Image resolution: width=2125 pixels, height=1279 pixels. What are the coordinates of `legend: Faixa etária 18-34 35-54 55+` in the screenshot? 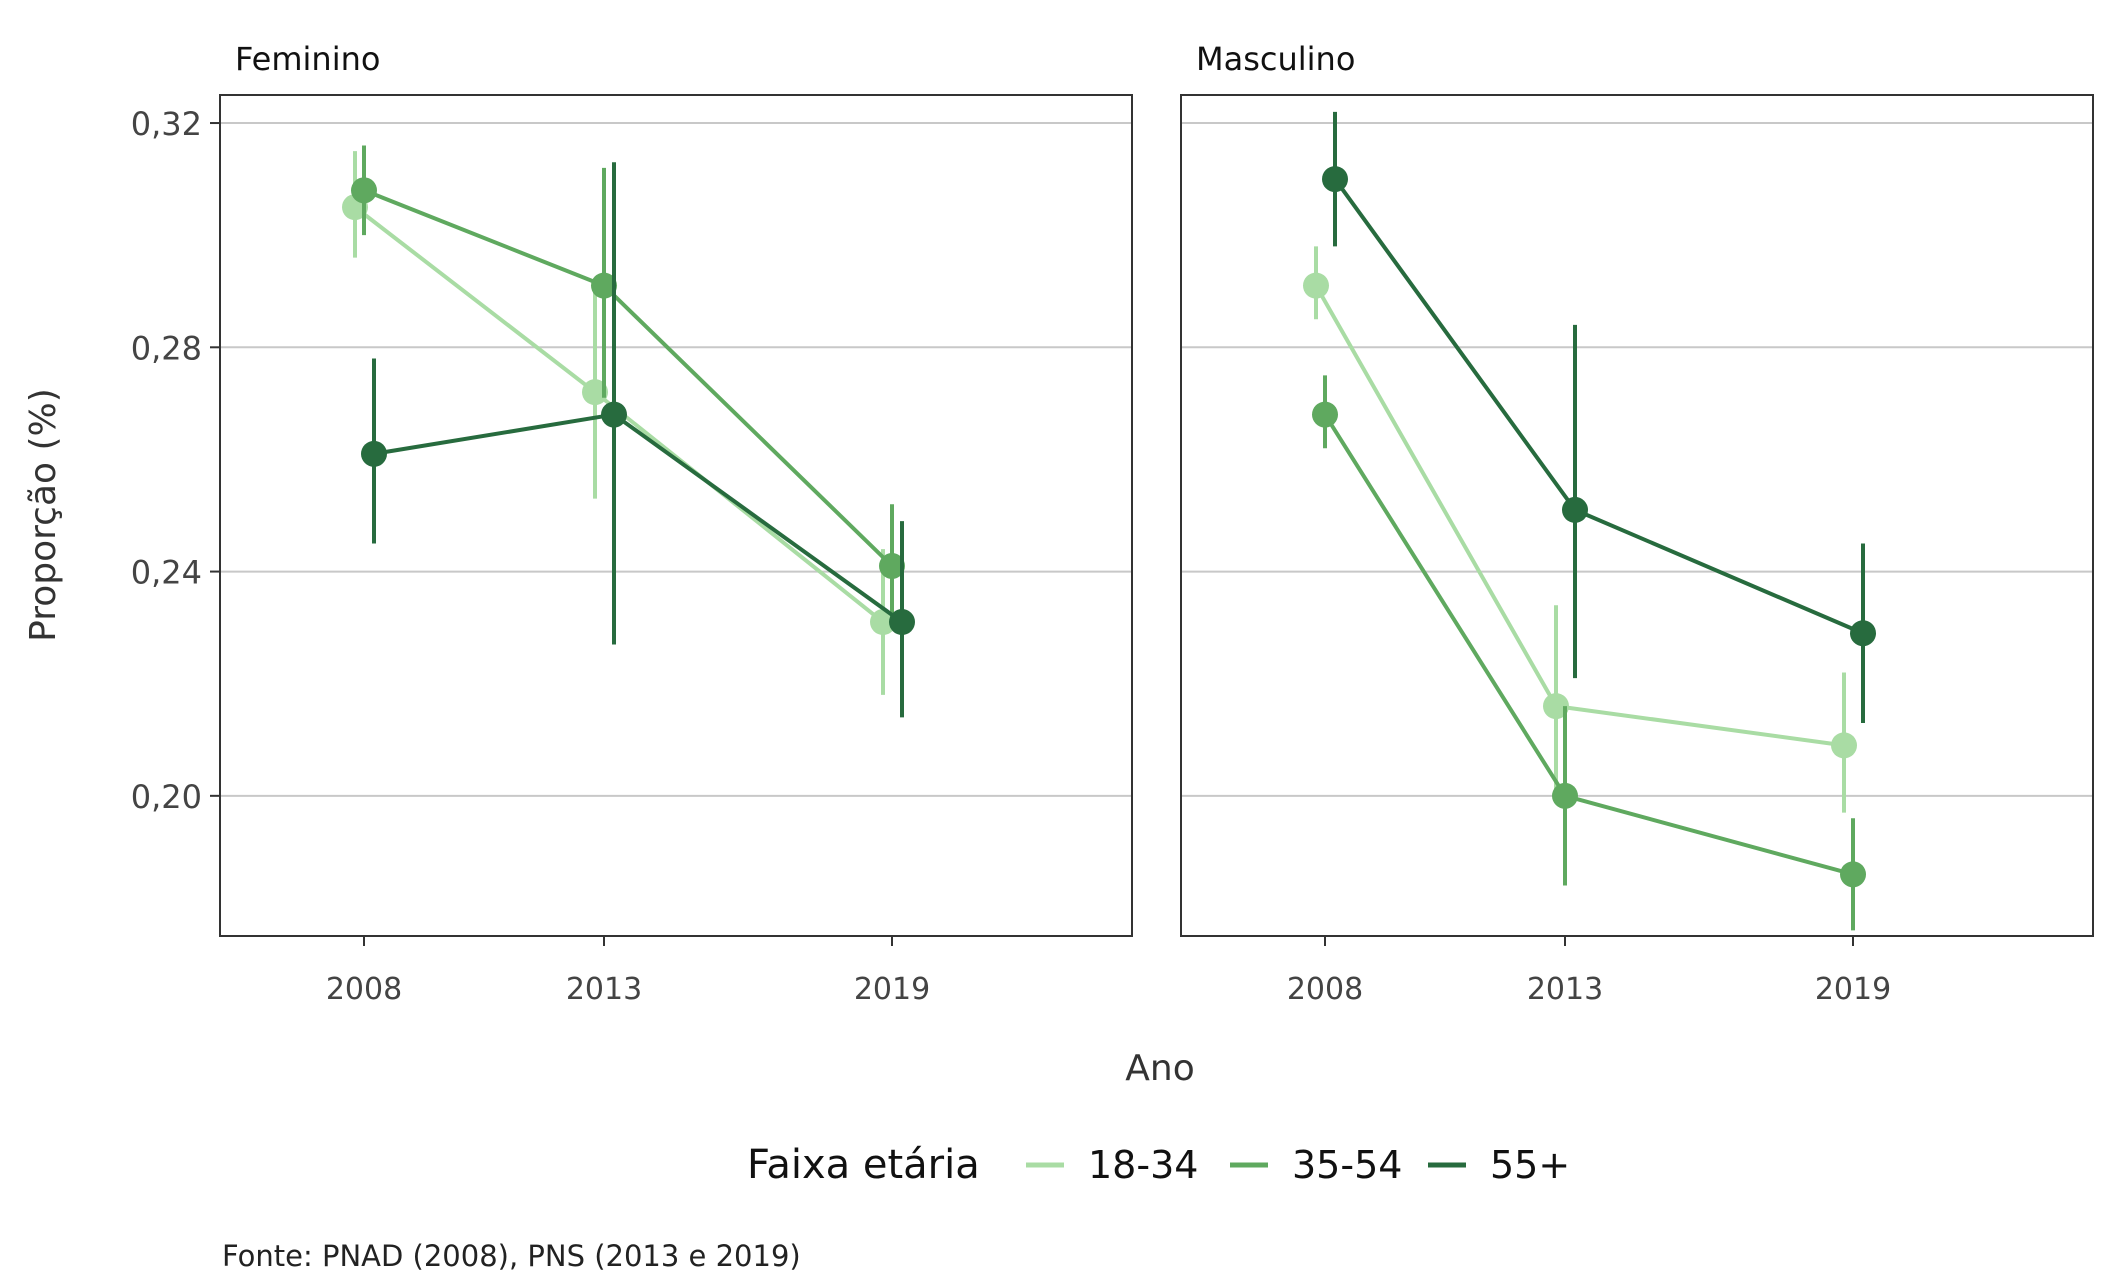 It's located at (1158, 1165).